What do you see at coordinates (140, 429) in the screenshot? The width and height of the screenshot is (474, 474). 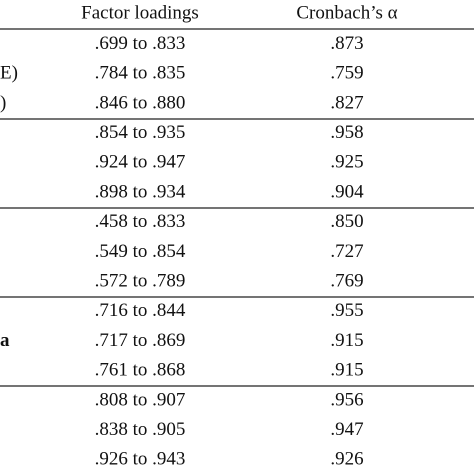 I see `cell: .838 to .905` at bounding box center [140, 429].